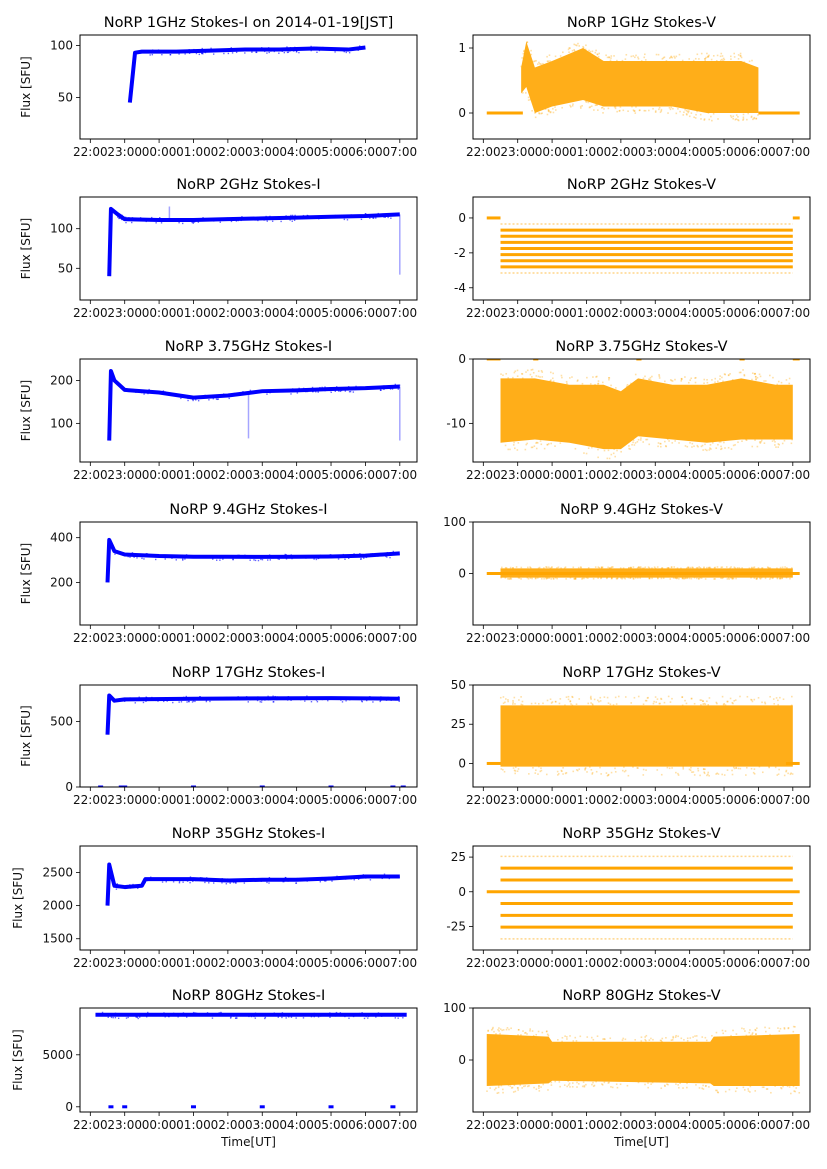 The image size is (827, 1169). What do you see at coordinates (193, 1107) in the screenshot?
I see `zero-mark` at bounding box center [193, 1107].